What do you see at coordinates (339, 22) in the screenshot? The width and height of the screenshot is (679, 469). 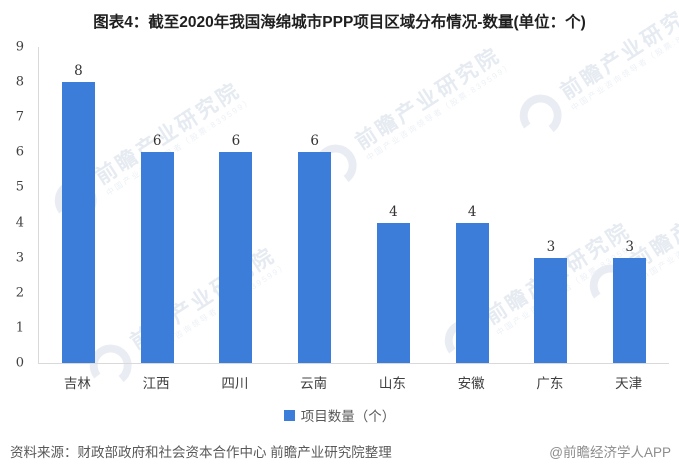 I see `chart-title: 图表4：截至2020年我国海绵城市PPP项目区域分布情况-数量(单位：个)` at bounding box center [339, 22].